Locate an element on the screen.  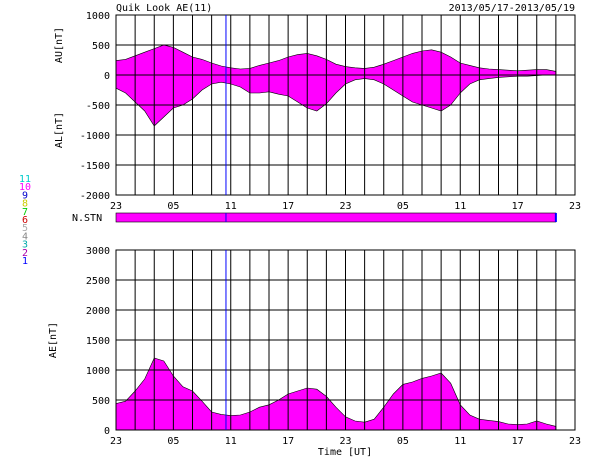
ae-ytick-label: 2500 is located at coordinates (98, 281).